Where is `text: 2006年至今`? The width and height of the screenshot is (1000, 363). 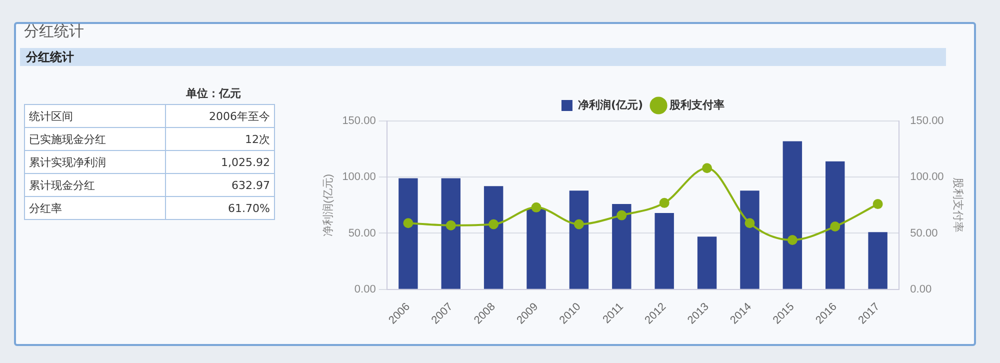
text: 2006年至今 is located at coordinates (220, 116).